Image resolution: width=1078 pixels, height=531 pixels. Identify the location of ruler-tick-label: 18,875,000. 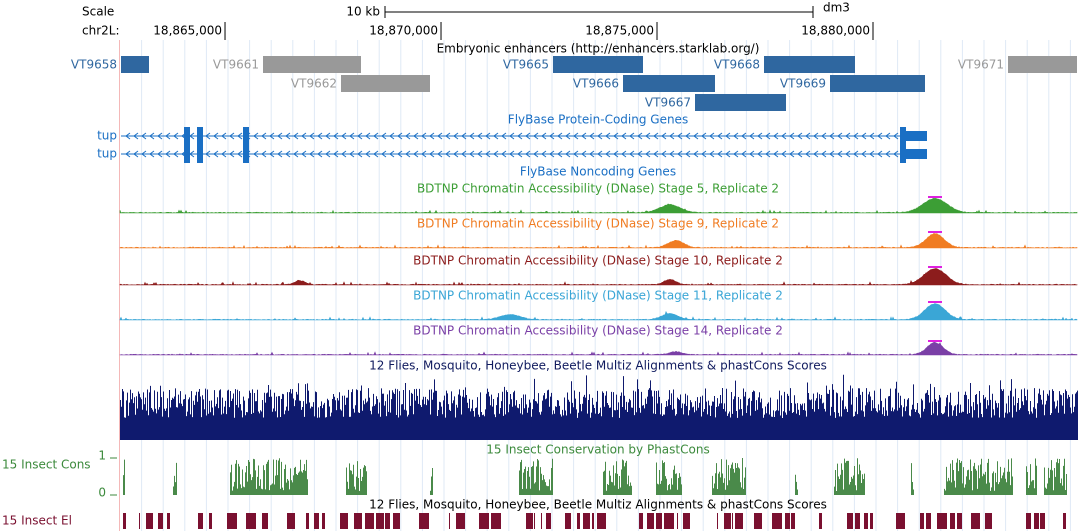
(619, 31).